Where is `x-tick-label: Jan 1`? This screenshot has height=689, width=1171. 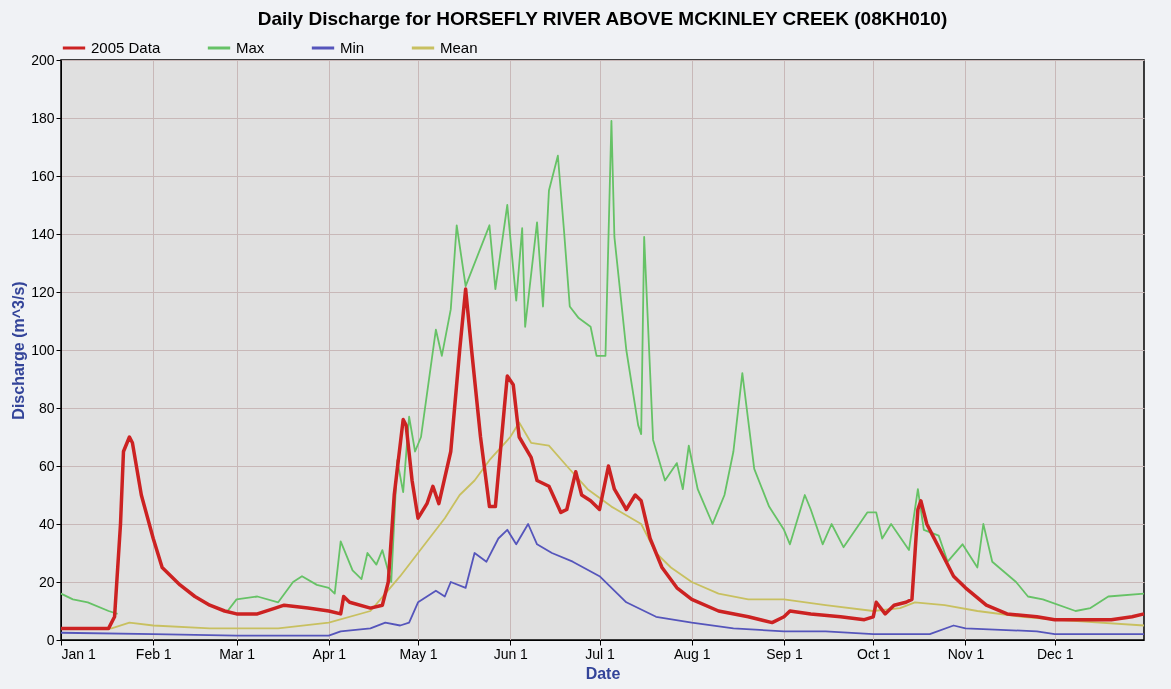 x-tick-label: Jan 1 is located at coordinates (78, 653).